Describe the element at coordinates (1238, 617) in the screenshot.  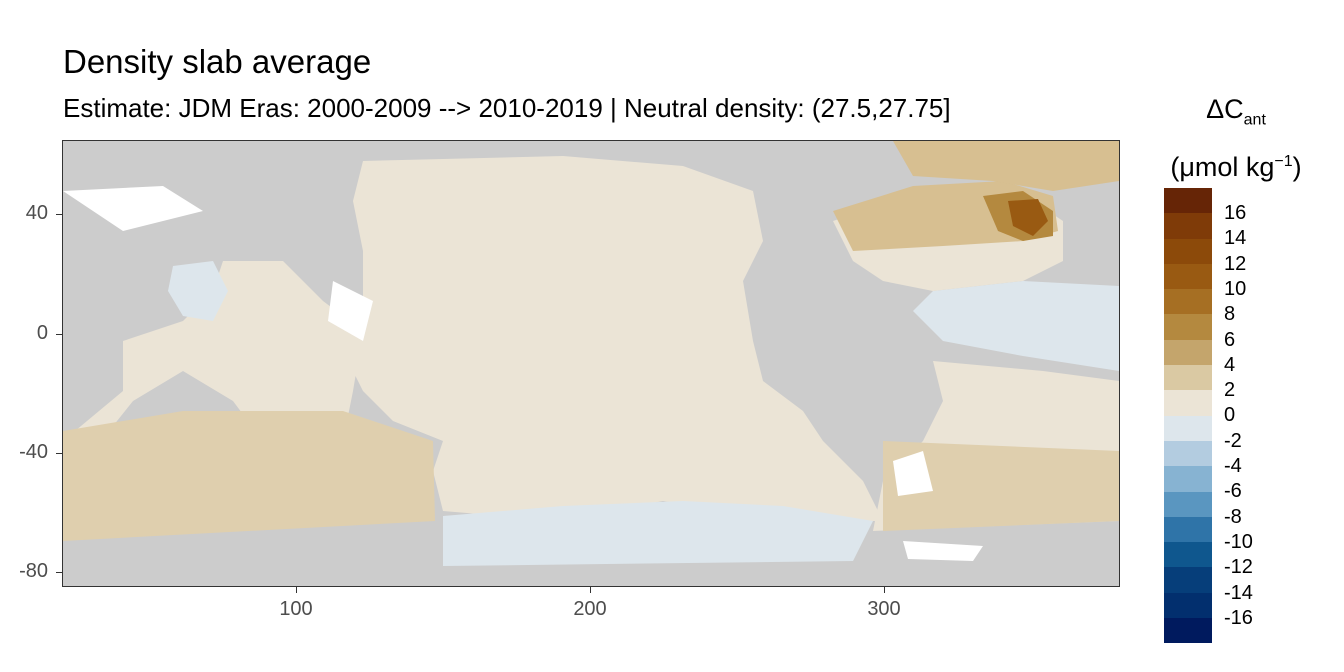
I see `legend-label: -16` at that location.